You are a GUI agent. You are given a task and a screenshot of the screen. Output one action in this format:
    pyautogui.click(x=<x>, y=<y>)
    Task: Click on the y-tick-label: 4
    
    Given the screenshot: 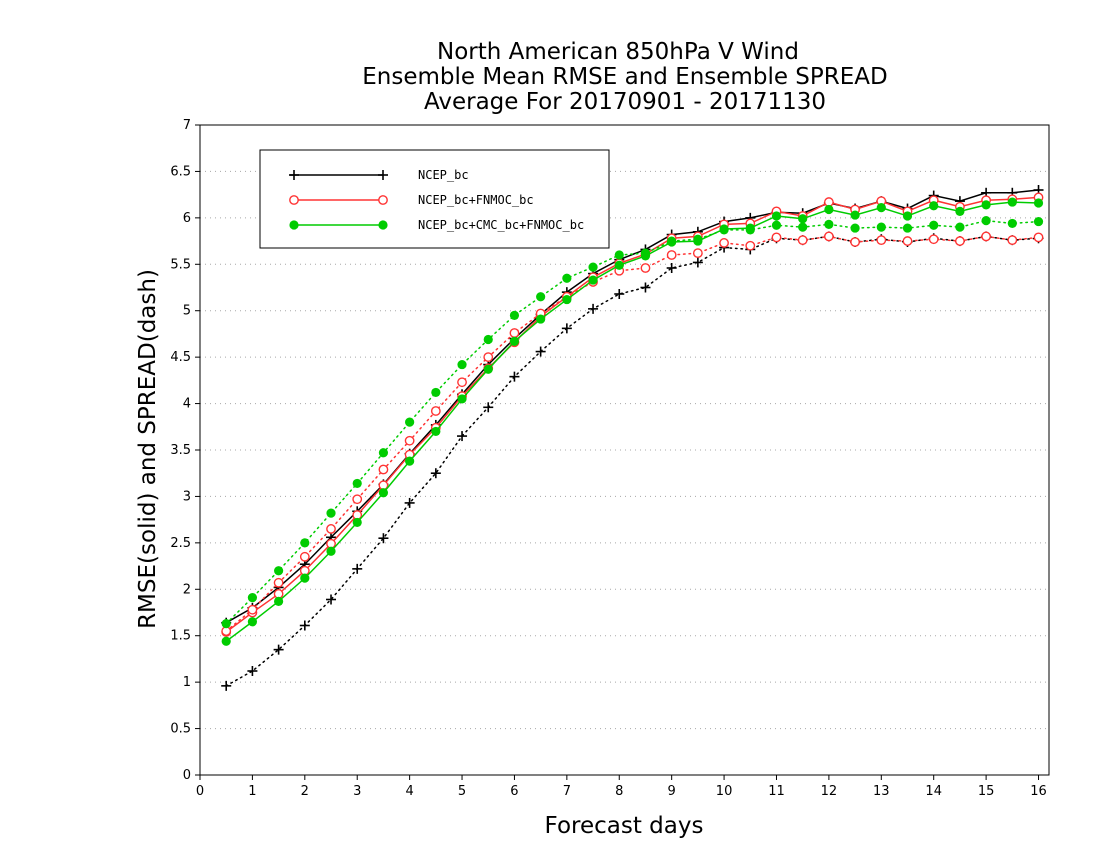 What is the action you would take?
    pyautogui.click(x=187, y=404)
    